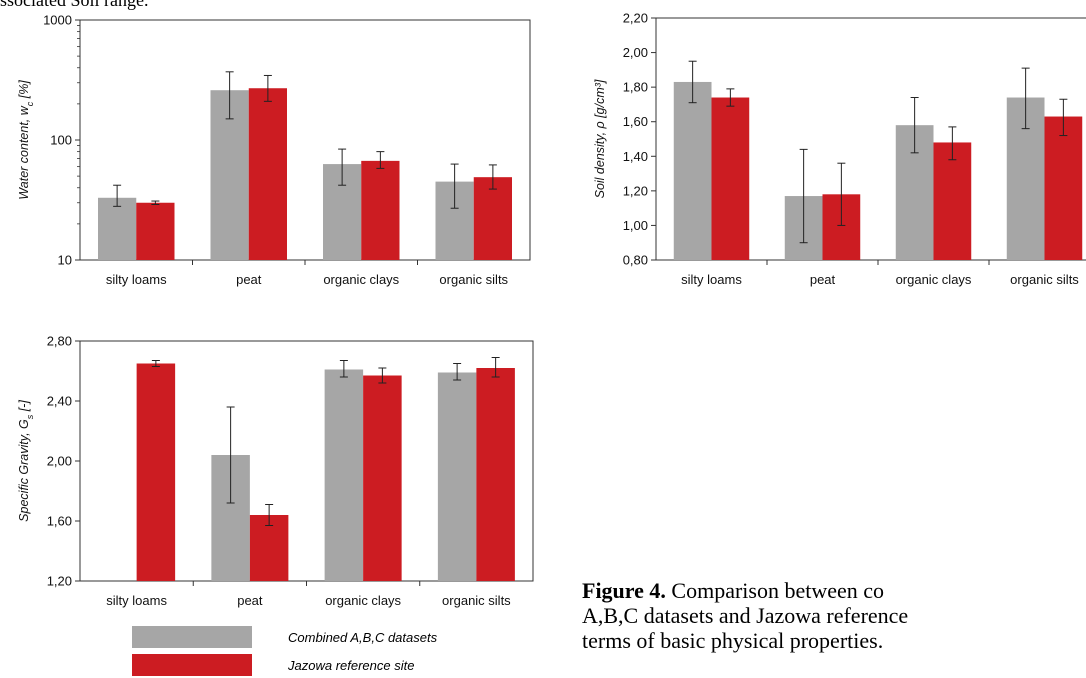 The image size is (1086, 678). I want to click on y-tick-label: 100, so click(61, 140).